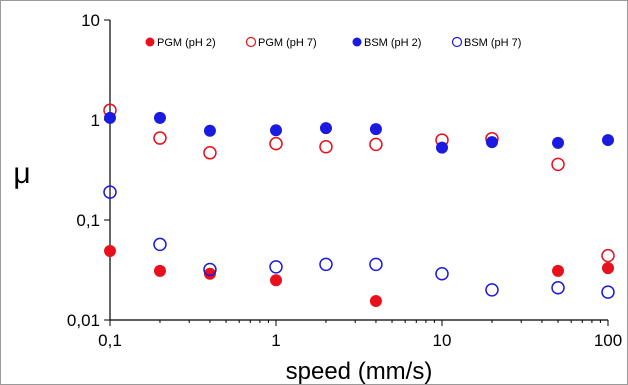 The width and height of the screenshot is (628, 385). What do you see at coordinates (83, 170) in the screenshot?
I see `y-tick-labels: 0,01 0,1 1 10` at bounding box center [83, 170].